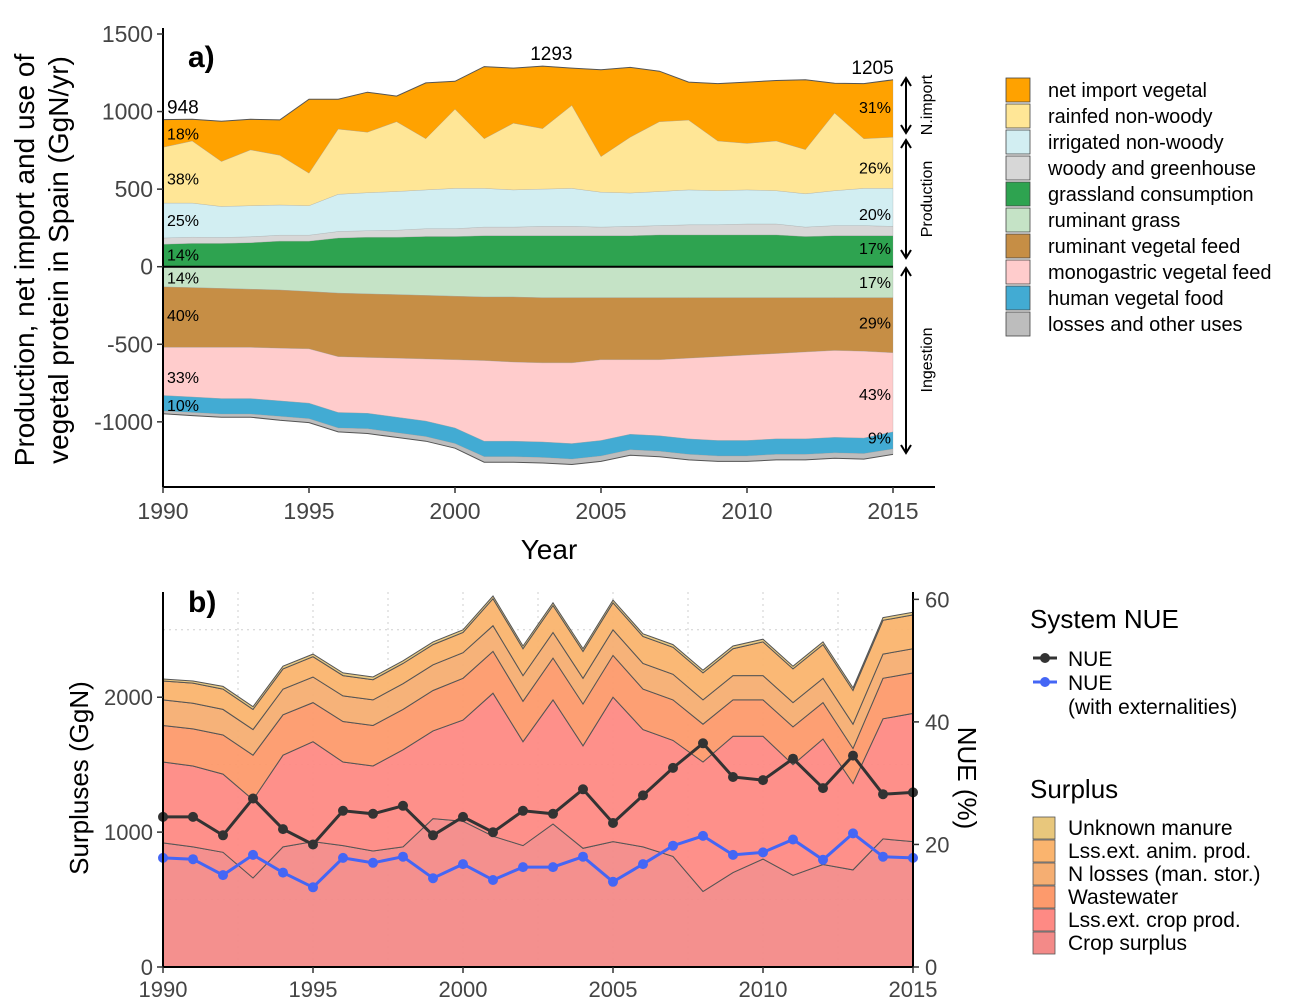 The width and height of the screenshot is (1299, 1006). Describe the element at coordinates (937, 599) in the screenshot. I see `y2-tick-label: 60` at that location.